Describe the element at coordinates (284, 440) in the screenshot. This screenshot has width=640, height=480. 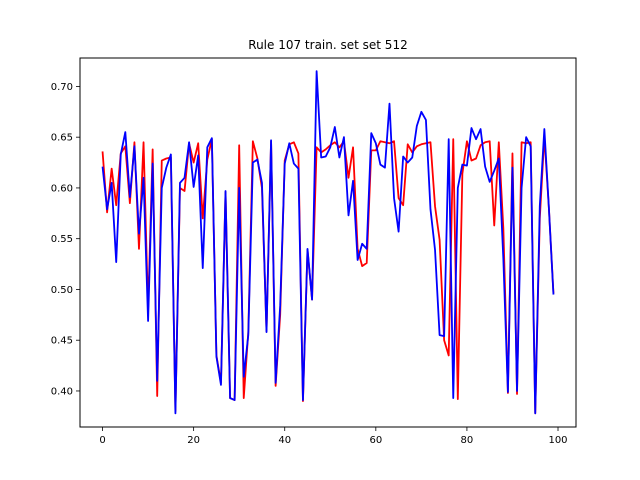
I see `x-tick-label: 40` at that location.